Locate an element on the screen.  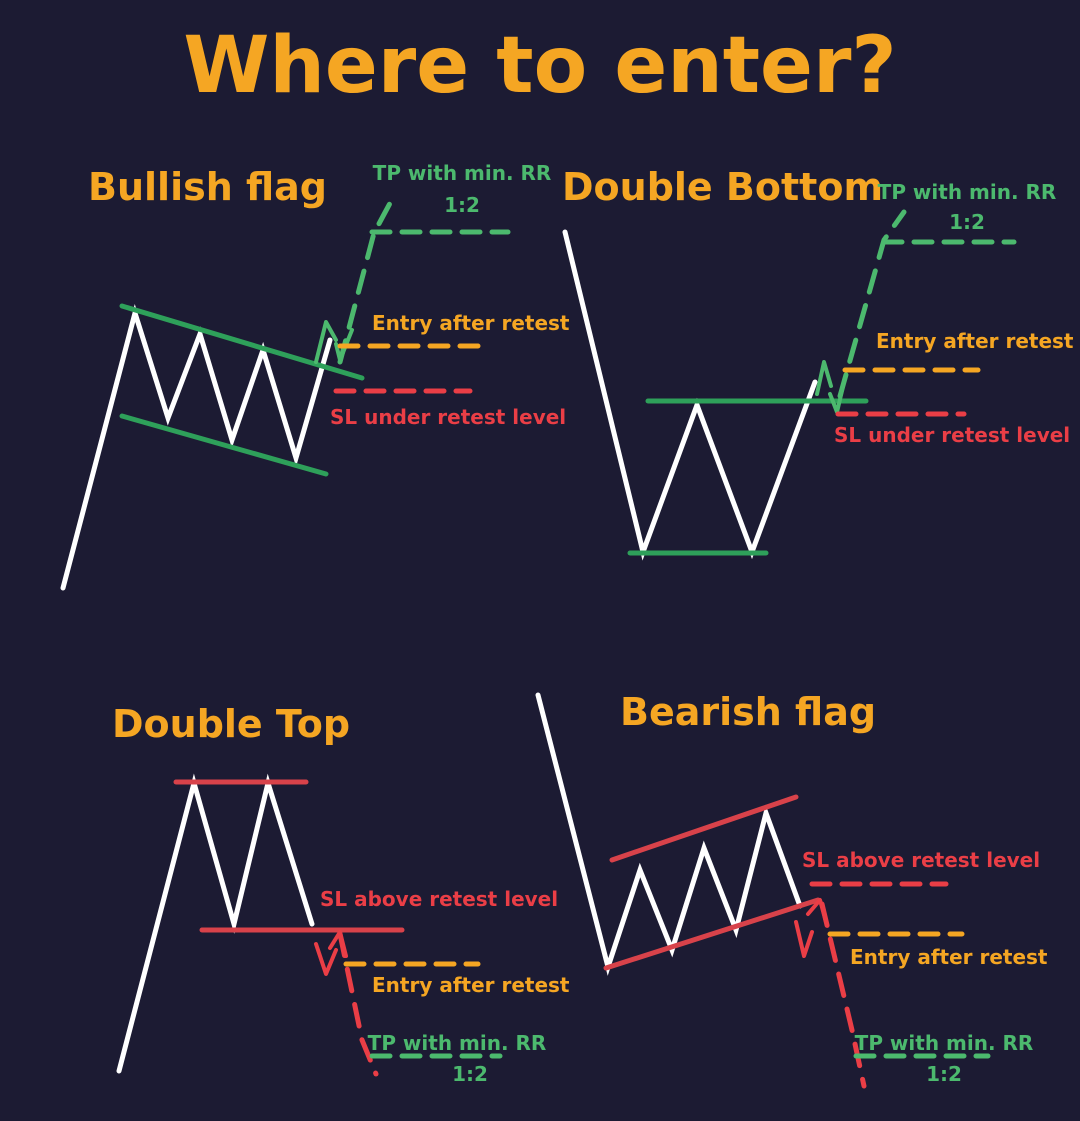
double-top-entry-label: Entry after retest is located at coordinates (471, 985).